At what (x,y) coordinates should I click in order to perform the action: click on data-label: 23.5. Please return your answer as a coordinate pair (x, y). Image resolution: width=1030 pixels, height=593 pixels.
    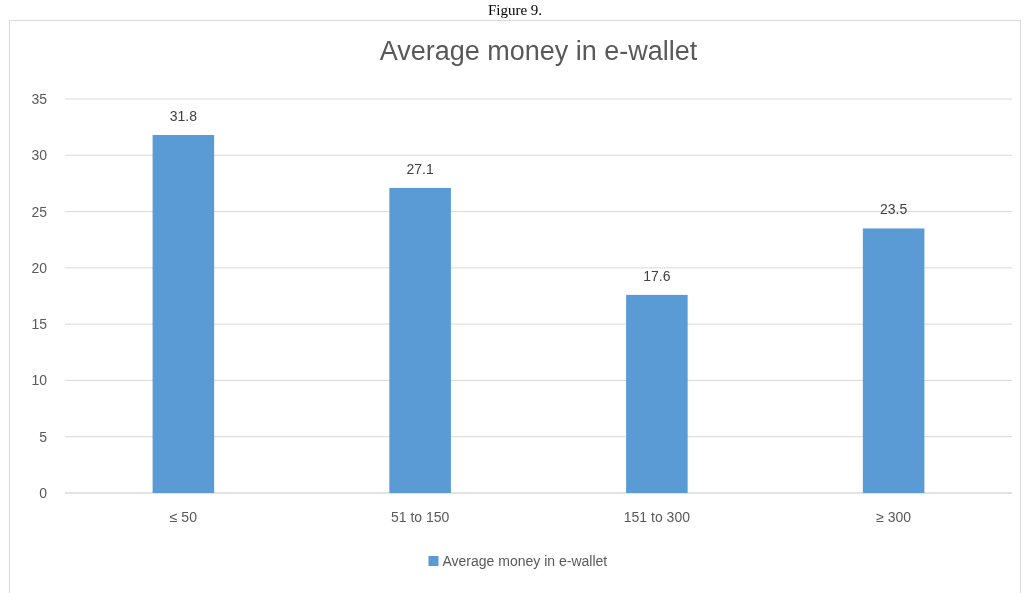
    Looking at the image, I should click on (894, 209).